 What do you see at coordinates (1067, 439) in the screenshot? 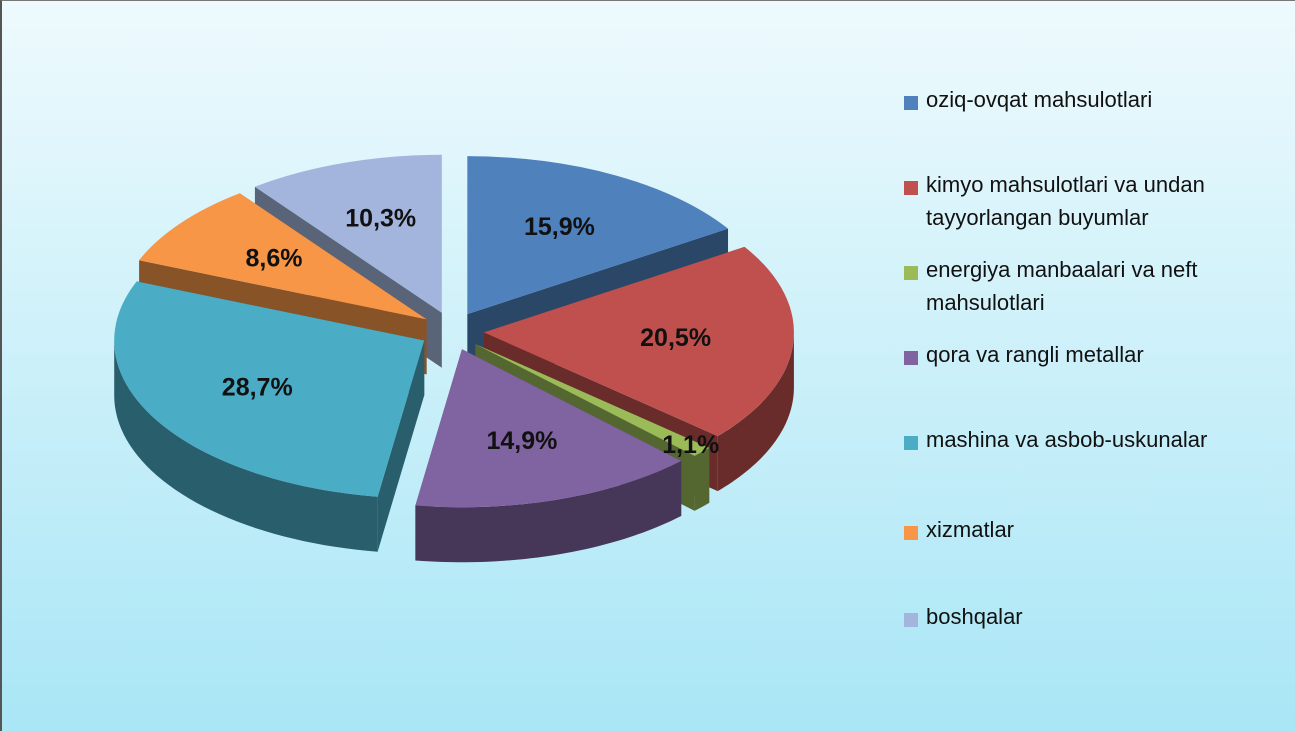
I see `legend-label: mashina va asbob-uskunalar` at bounding box center [1067, 439].